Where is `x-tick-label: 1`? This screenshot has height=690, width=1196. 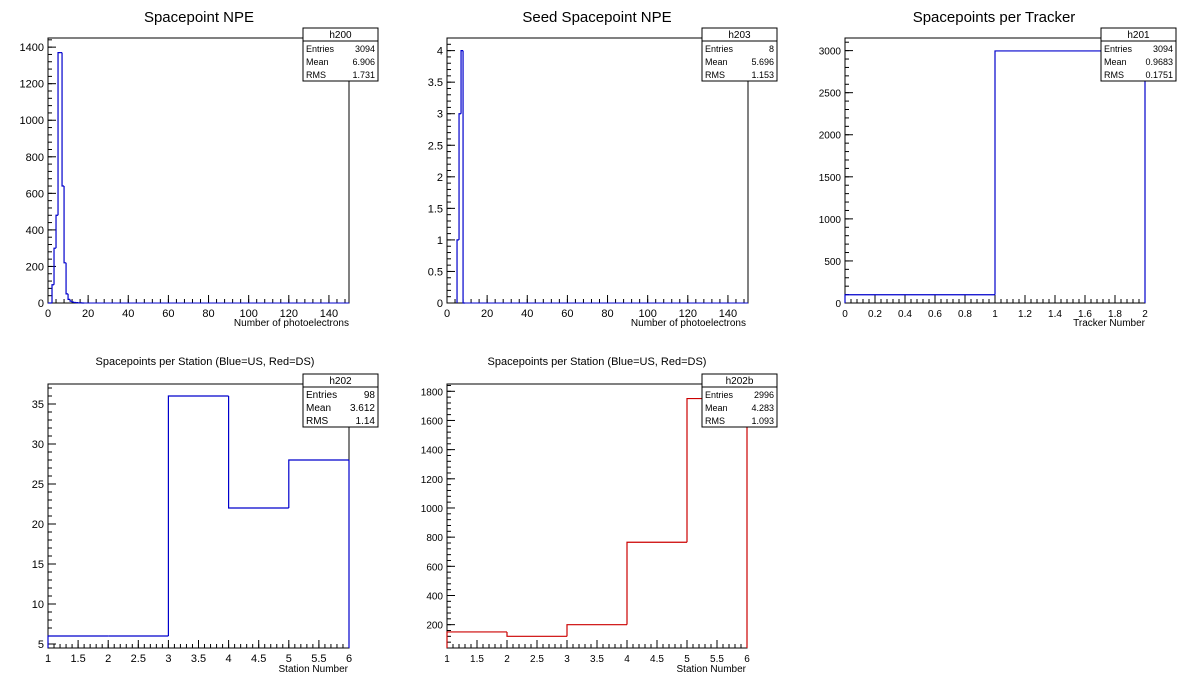 x-tick-label: 1 is located at coordinates (48, 659).